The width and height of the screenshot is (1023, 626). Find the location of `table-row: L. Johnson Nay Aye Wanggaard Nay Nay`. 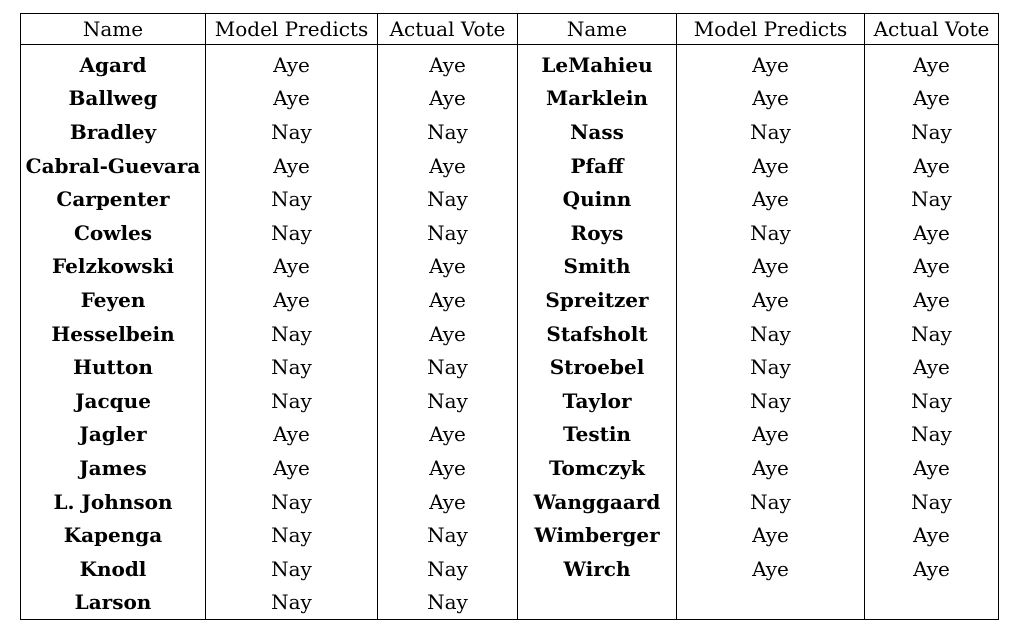

table-row: L. Johnson Nay Aye Wanggaard Nay Nay is located at coordinates (509, 501).